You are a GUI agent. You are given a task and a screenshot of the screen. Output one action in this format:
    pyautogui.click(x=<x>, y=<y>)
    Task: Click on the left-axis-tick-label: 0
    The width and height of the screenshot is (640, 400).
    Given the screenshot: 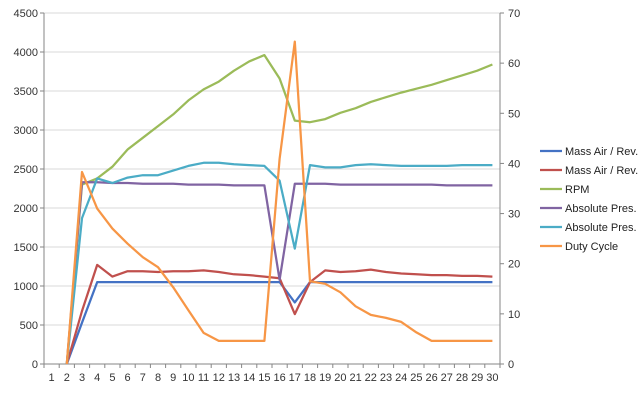 What is the action you would take?
    pyautogui.click(x=35, y=365)
    